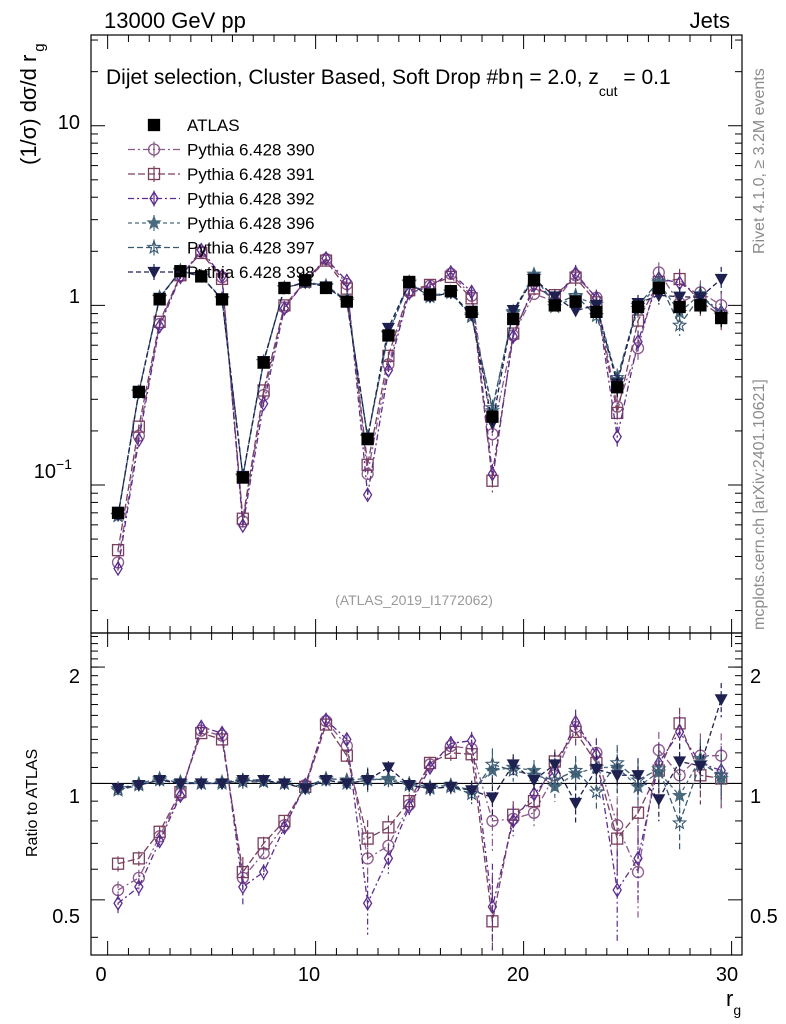 The image size is (786, 1024). Describe the element at coordinates (100, 975) in the screenshot. I see `x-tick-label-0: 0` at that location.